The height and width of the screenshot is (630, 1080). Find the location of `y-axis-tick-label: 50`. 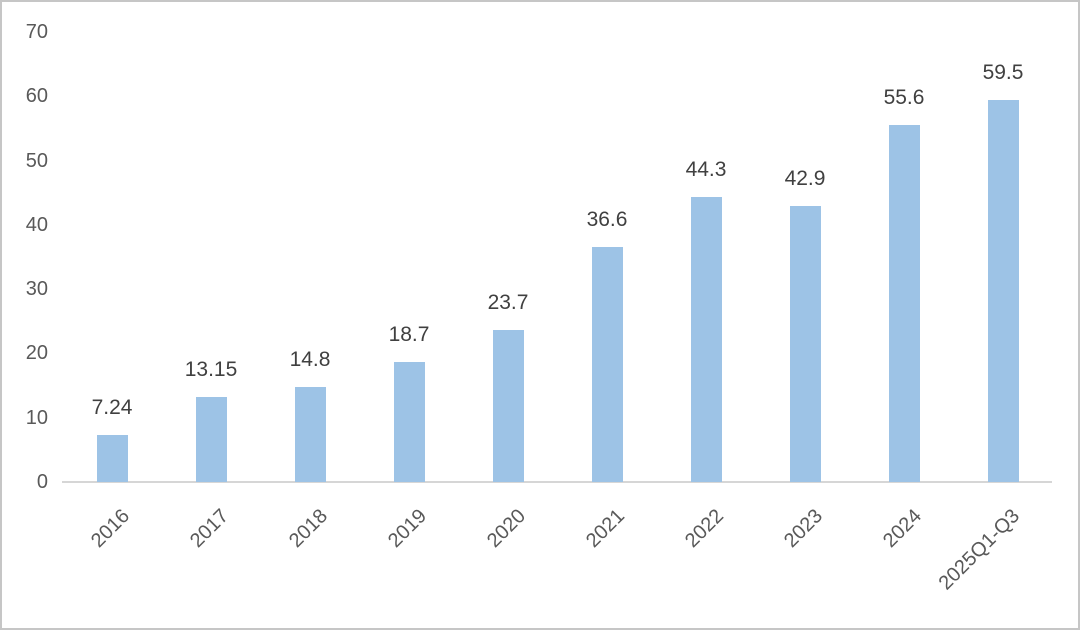

y-axis-tick-label: 50 is located at coordinates (36, 160).